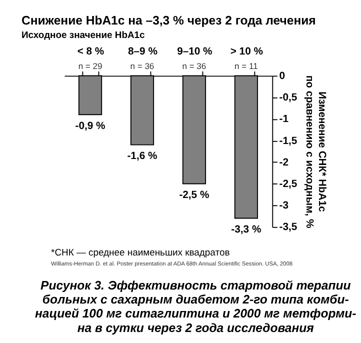 The image size is (361, 343). I want to click on chart-title: Снижение HbA1c на –3,3 % через 2 года лечения, so click(169, 21).